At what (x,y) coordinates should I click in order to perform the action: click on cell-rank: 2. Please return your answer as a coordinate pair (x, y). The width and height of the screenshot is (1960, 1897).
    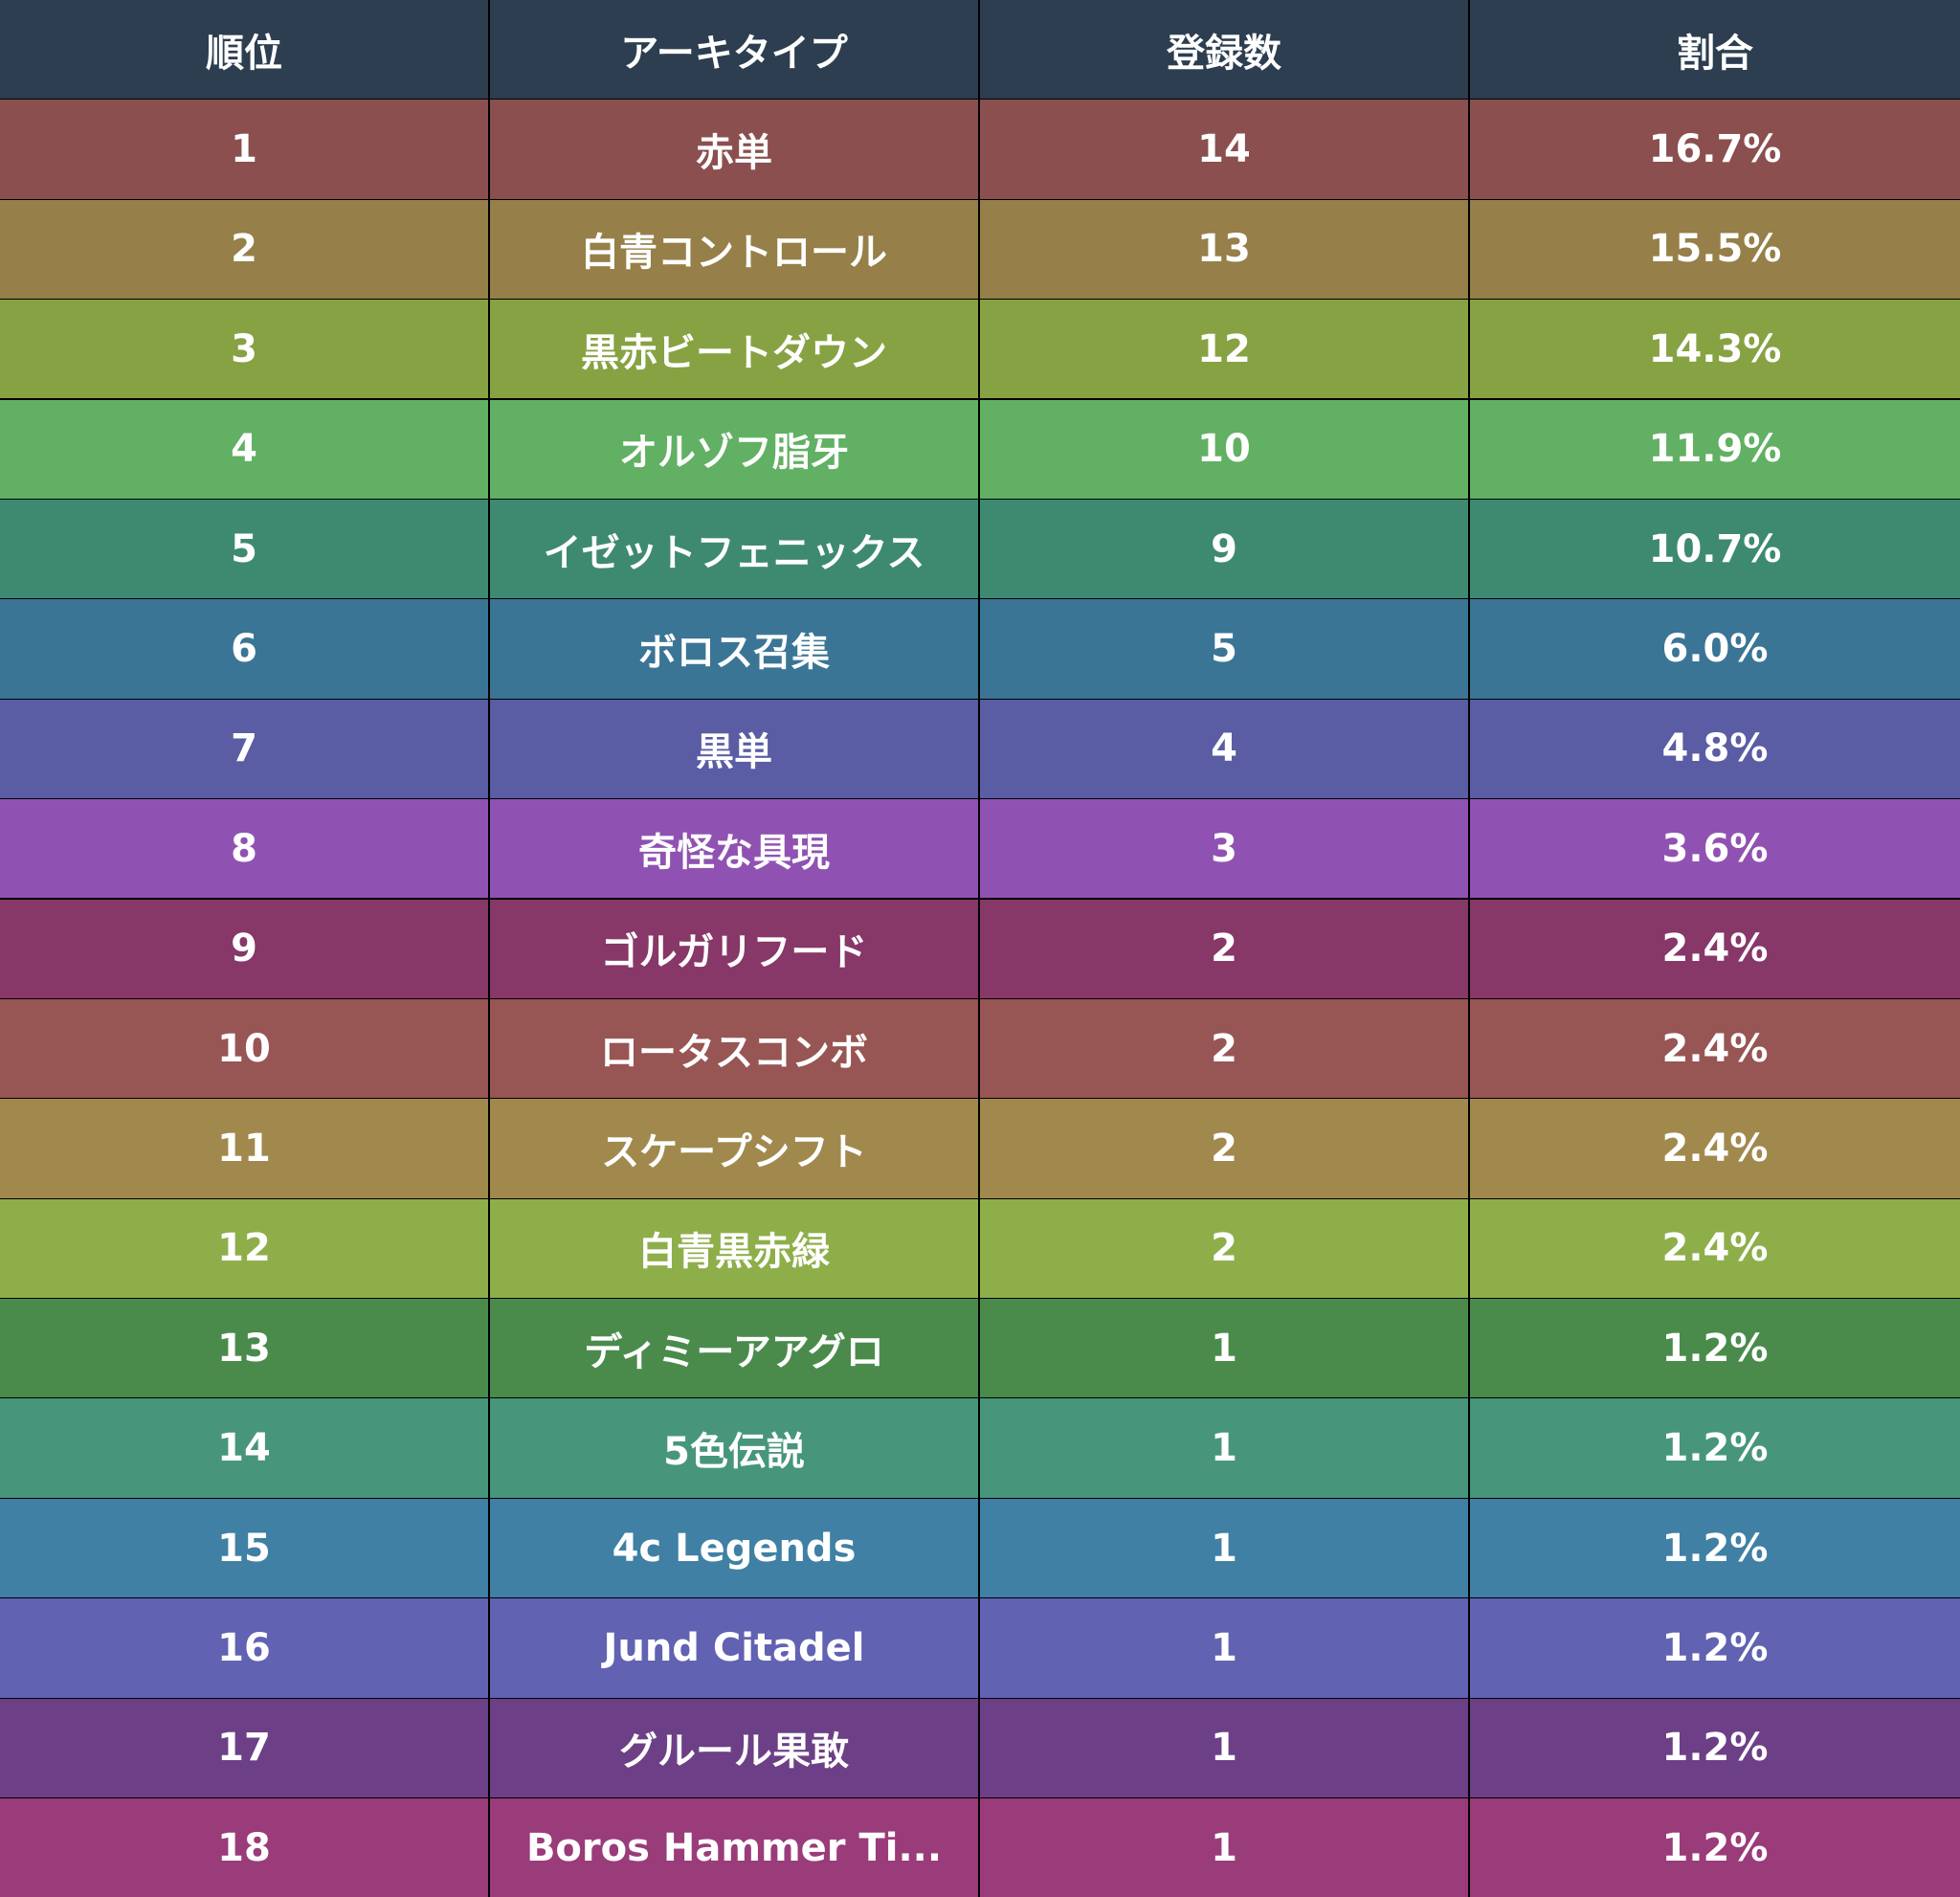
    Looking at the image, I should click on (244, 249).